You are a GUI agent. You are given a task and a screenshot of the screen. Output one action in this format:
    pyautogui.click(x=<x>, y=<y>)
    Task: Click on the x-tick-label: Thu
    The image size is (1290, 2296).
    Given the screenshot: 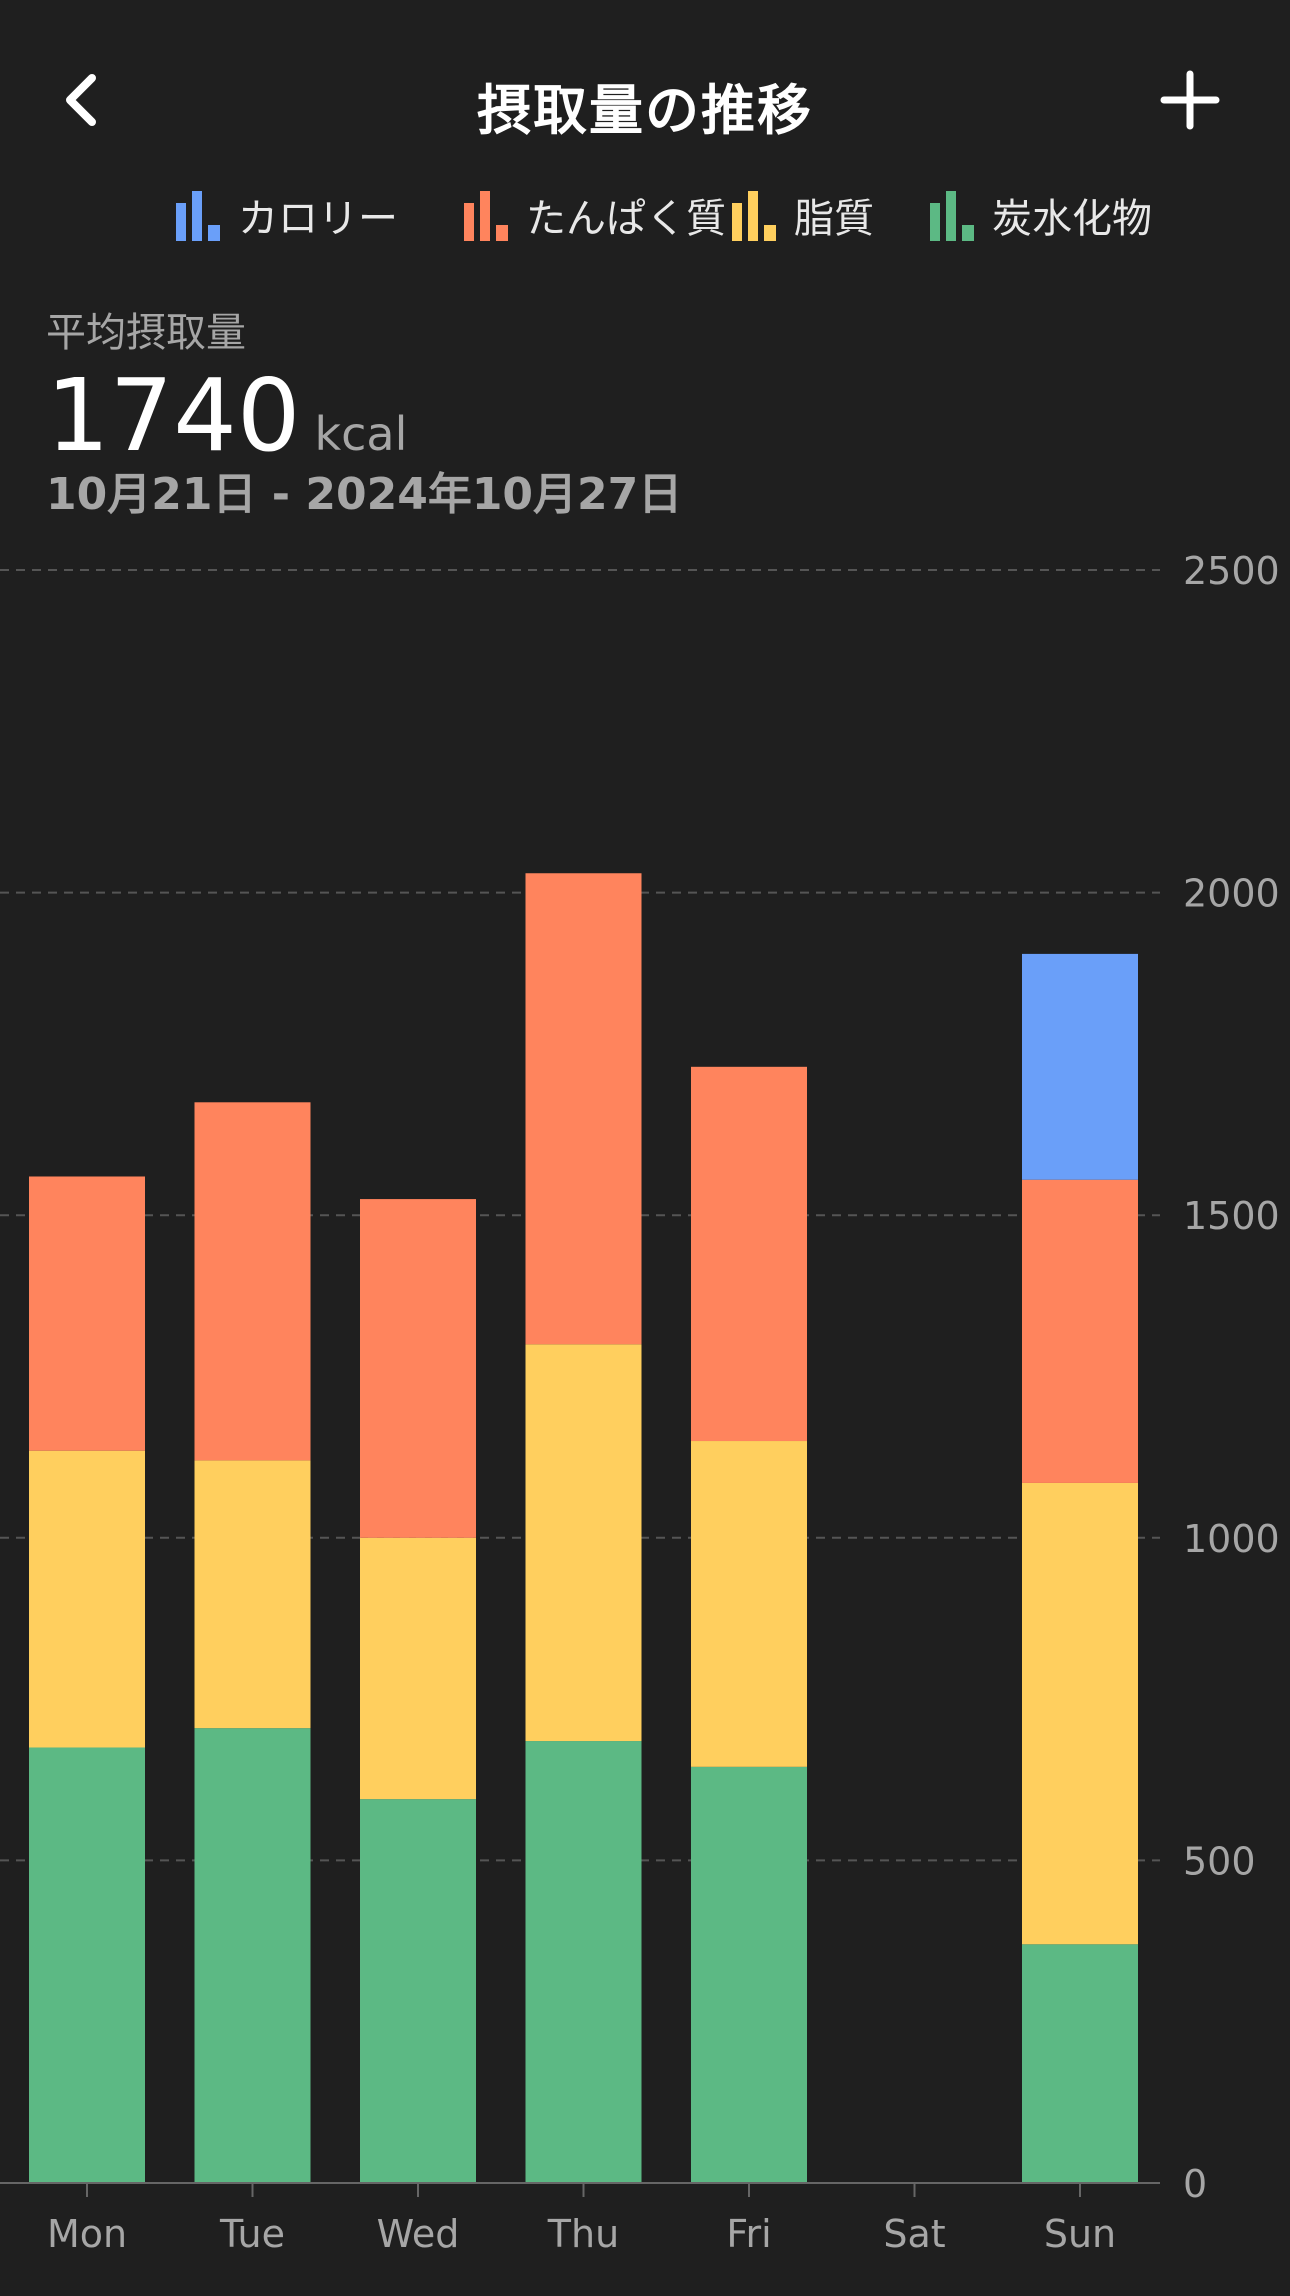 What is the action you would take?
    pyautogui.click(x=583, y=2234)
    